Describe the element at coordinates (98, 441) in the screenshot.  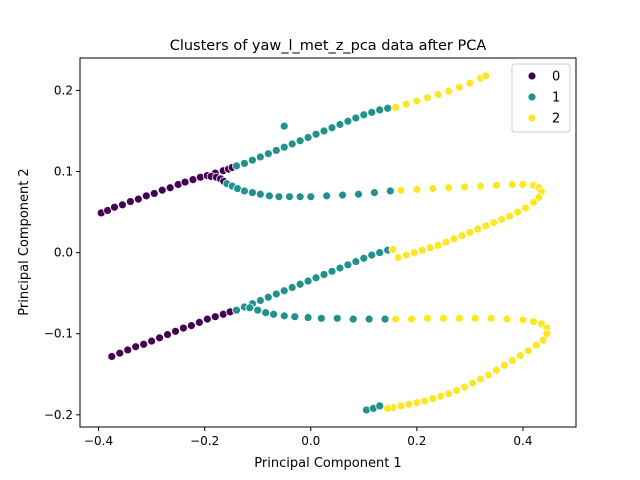
I see `x-tick-label: −0.4` at that location.